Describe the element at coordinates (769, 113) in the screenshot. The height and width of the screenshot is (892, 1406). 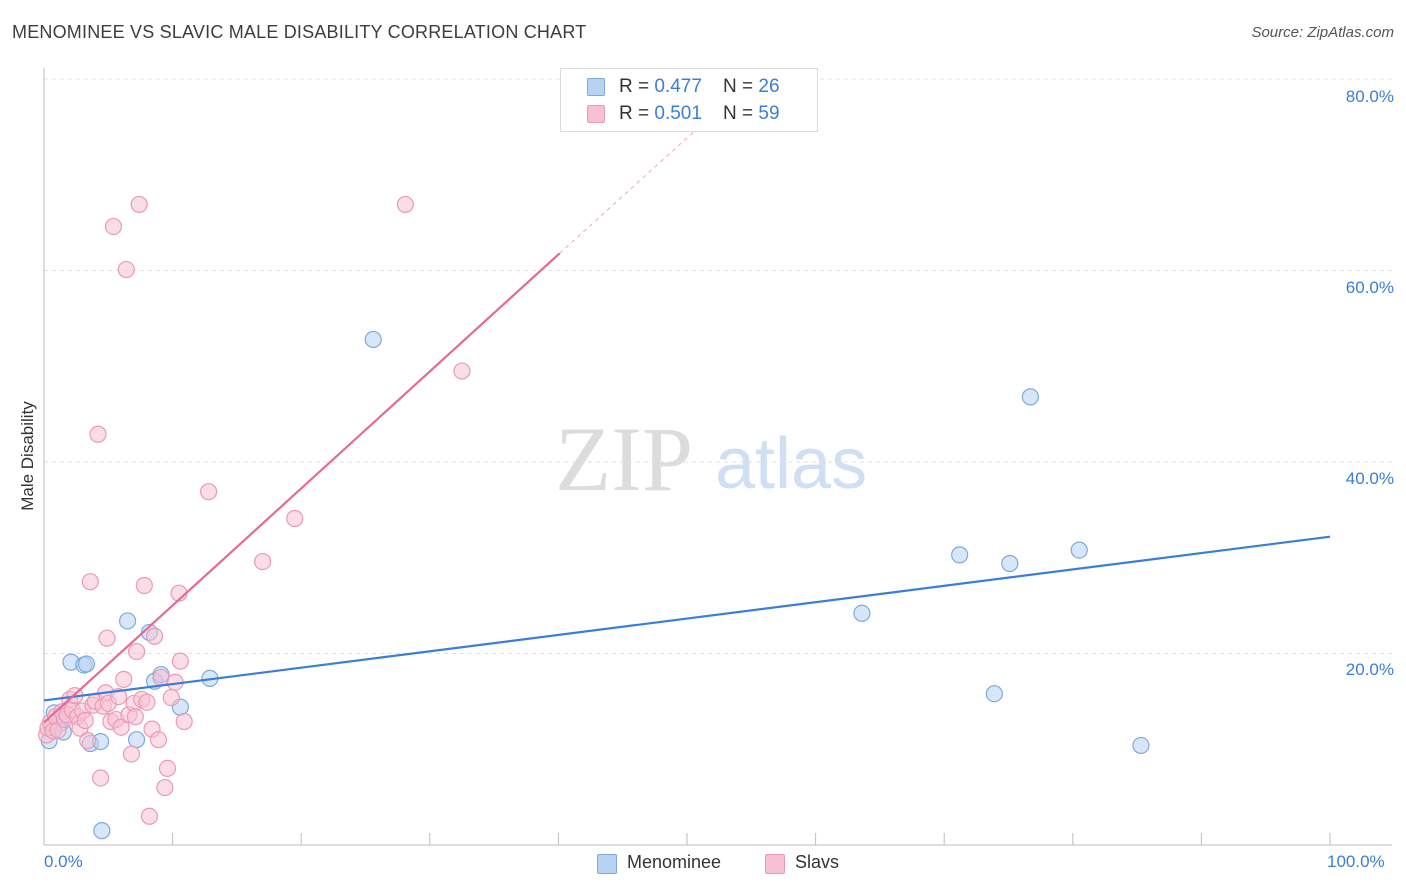
I see `legend-n-value-slavs: 59` at that location.